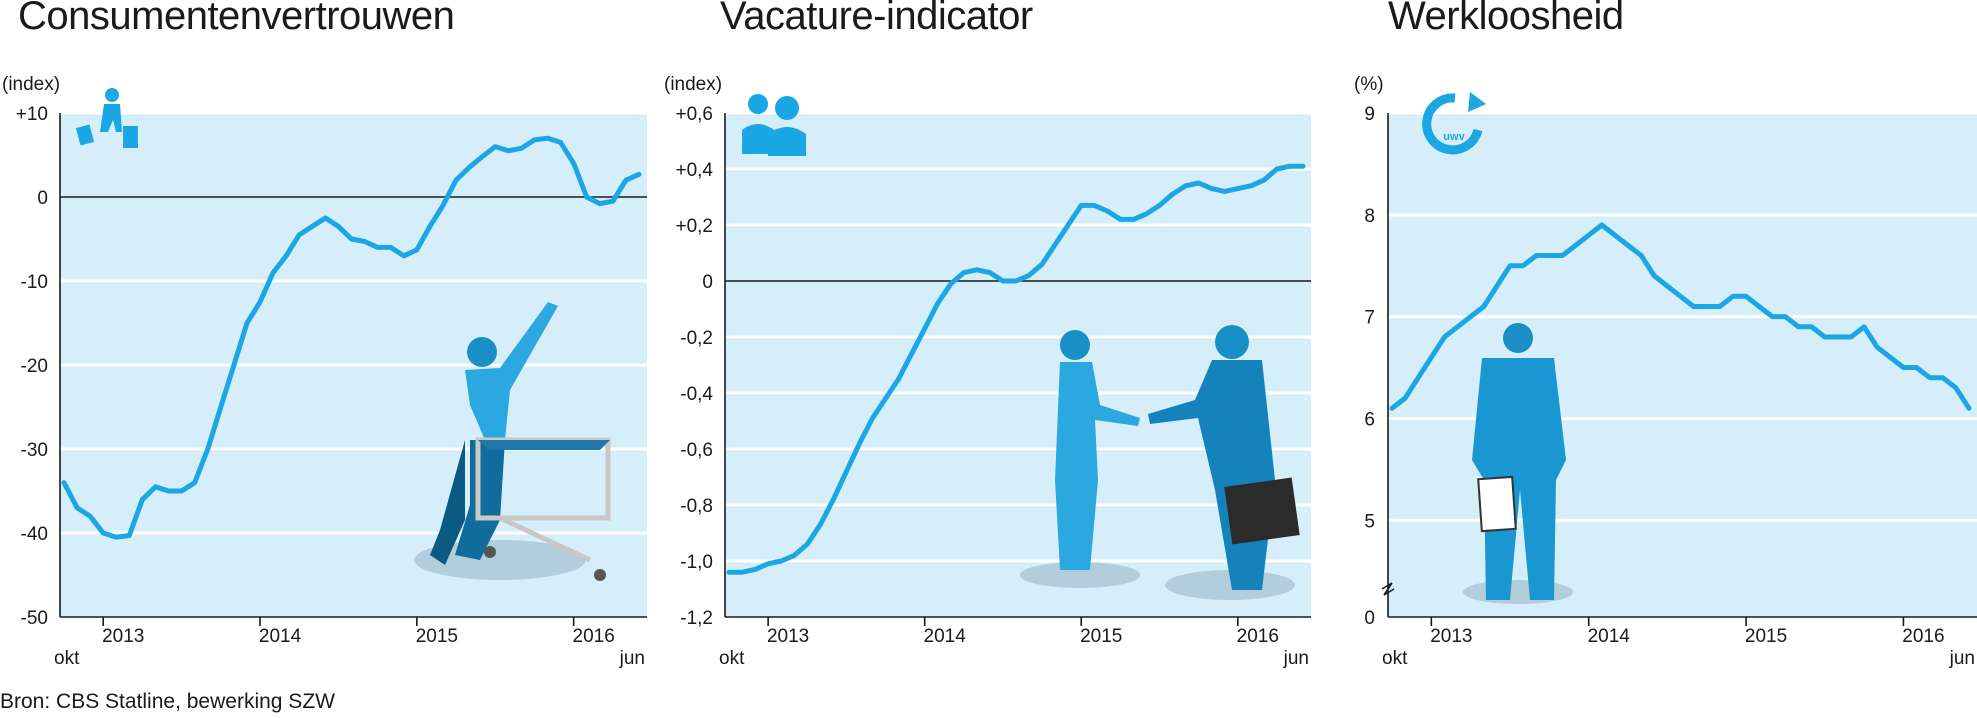 This screenshot has height=718, width=1977. Describe the element at coordinates (34, 450) in the screenshot. I see `y-tick-label: -30` at that location.